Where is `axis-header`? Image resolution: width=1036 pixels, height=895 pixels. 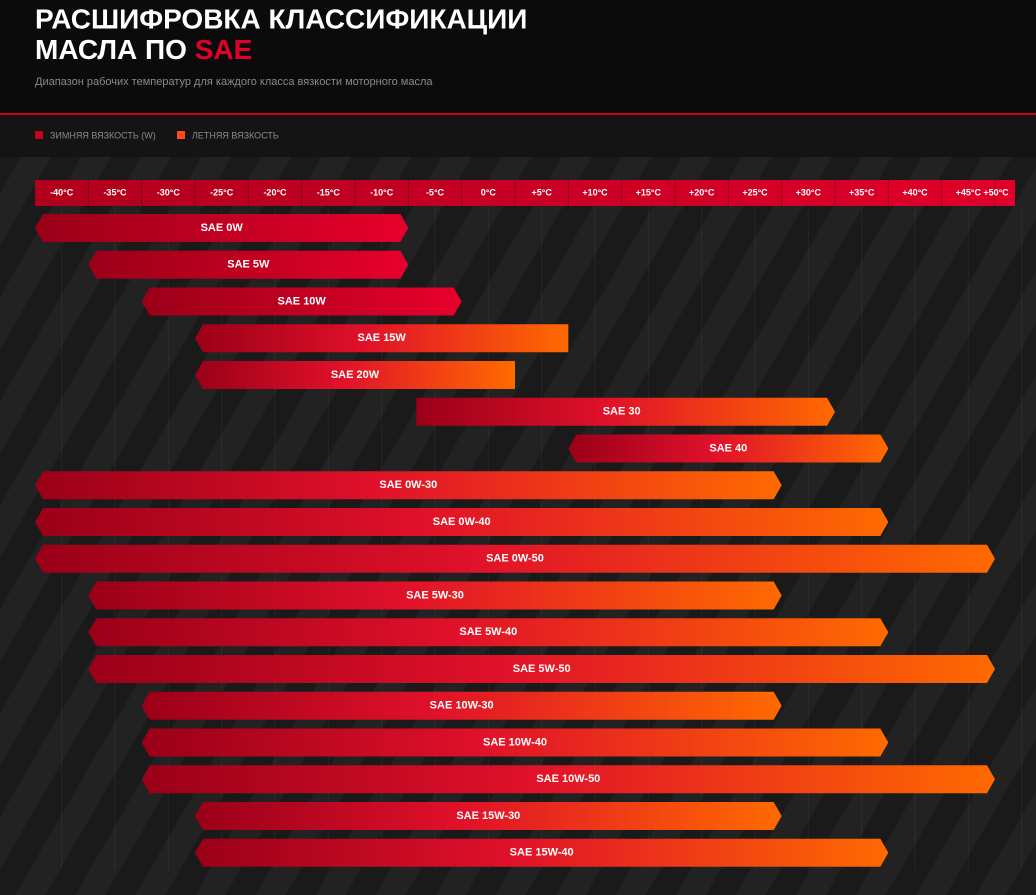 axis-header is located at coordinates (525, 193).